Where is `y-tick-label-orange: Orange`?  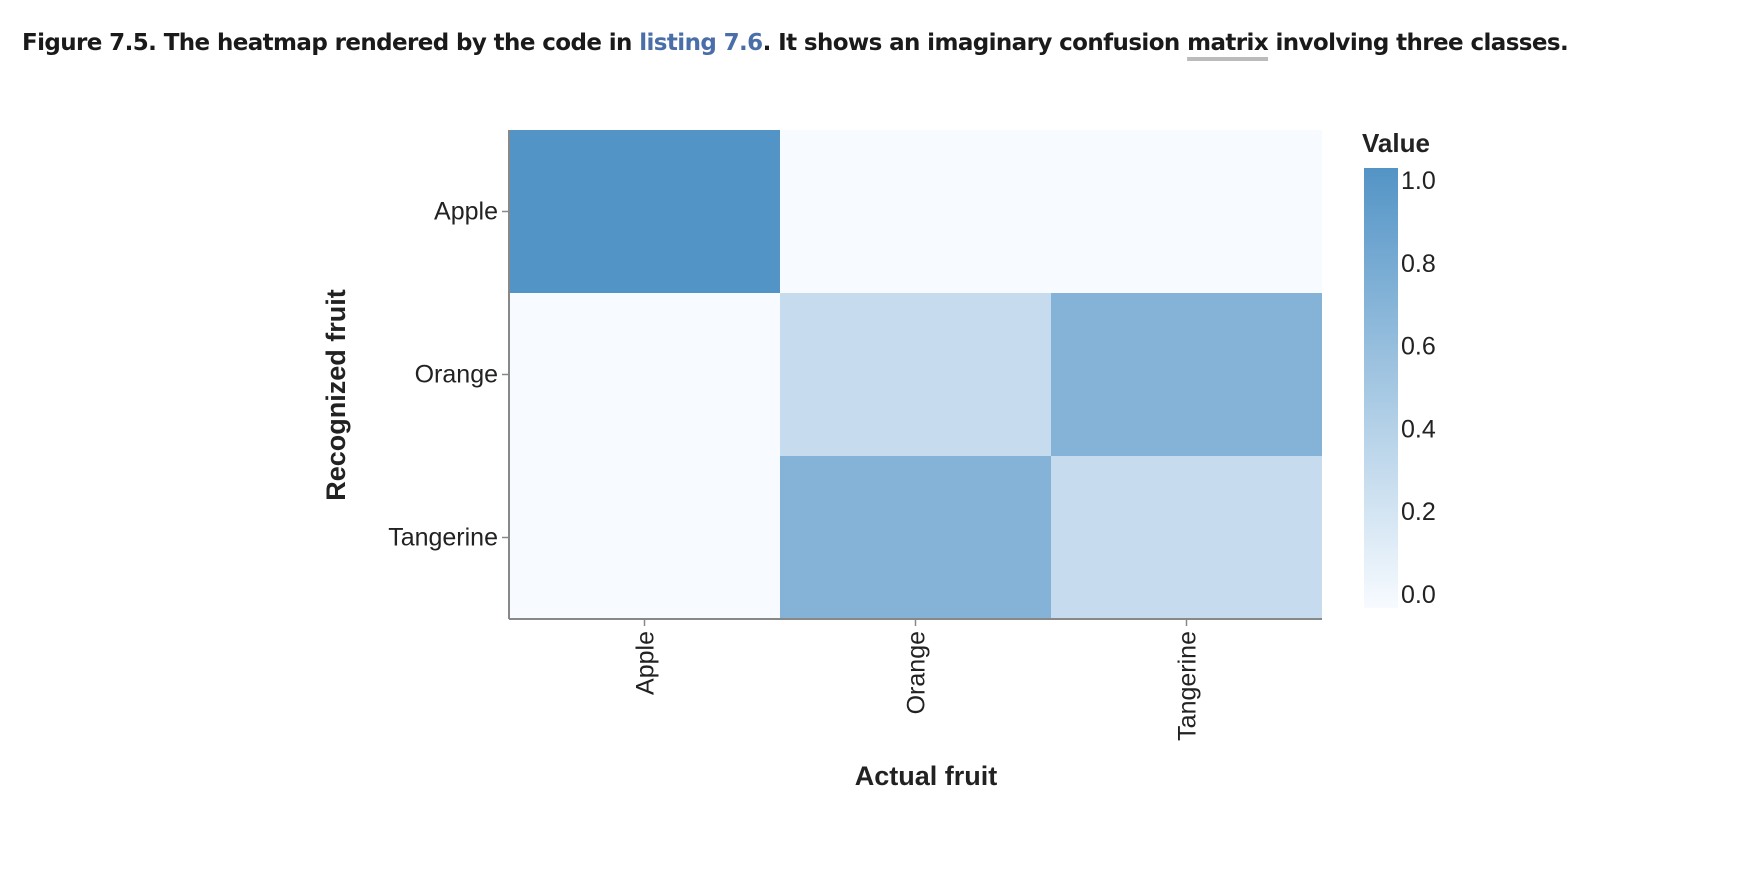 y-tick-label-orange: Orange is located at coordinates (456, 375).